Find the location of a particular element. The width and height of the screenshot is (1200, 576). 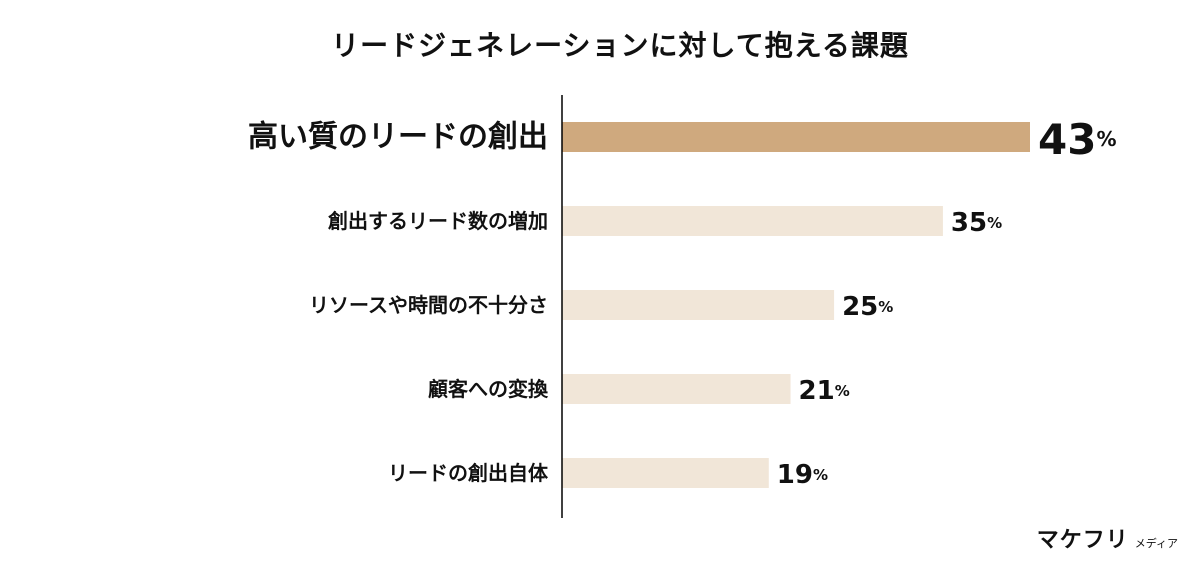

category-label: 顧客への変換 is located at coordinates (488, 389).